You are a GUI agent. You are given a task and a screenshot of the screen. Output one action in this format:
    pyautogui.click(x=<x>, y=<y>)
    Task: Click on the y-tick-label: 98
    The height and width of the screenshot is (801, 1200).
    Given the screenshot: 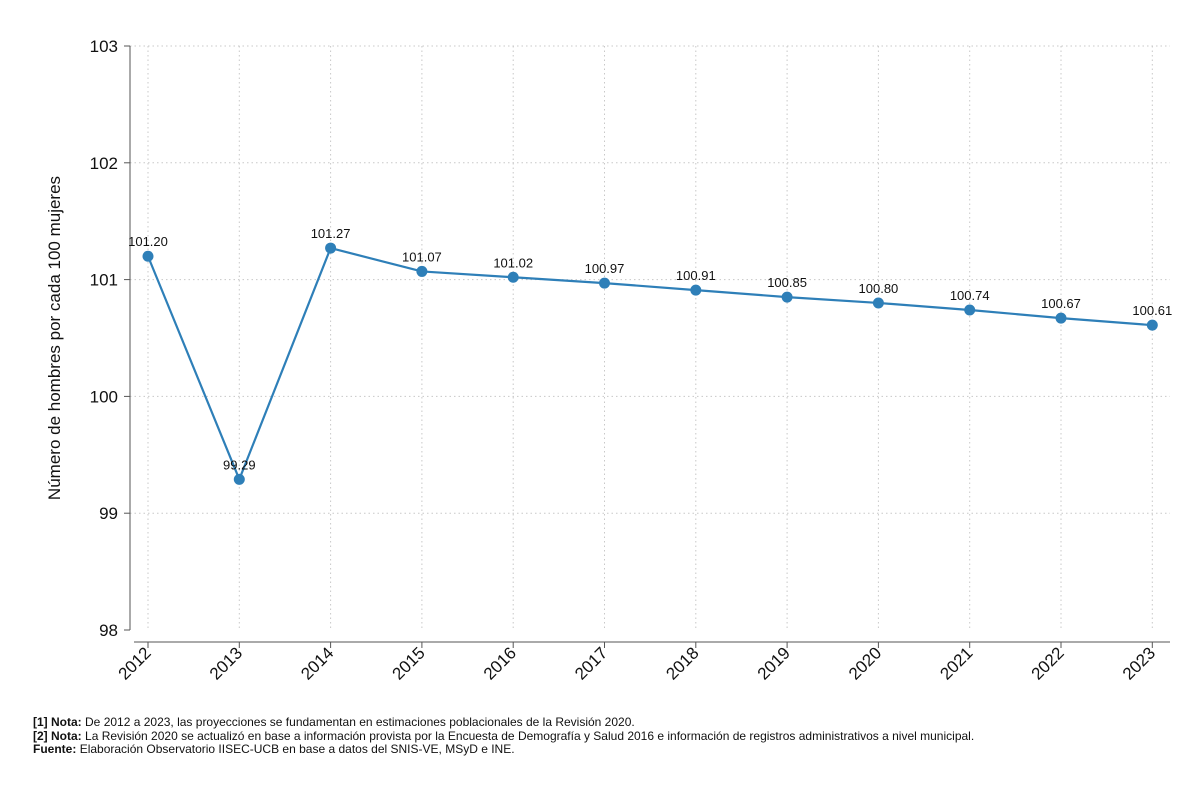 What is the action you would take?
    pyautogui.click(x=108, y=630)
    